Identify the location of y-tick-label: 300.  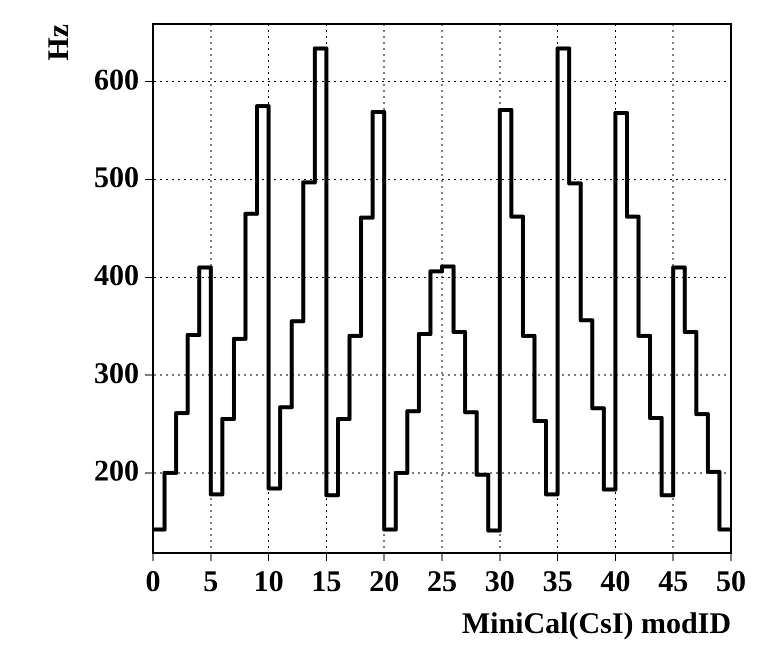
(116, 373).